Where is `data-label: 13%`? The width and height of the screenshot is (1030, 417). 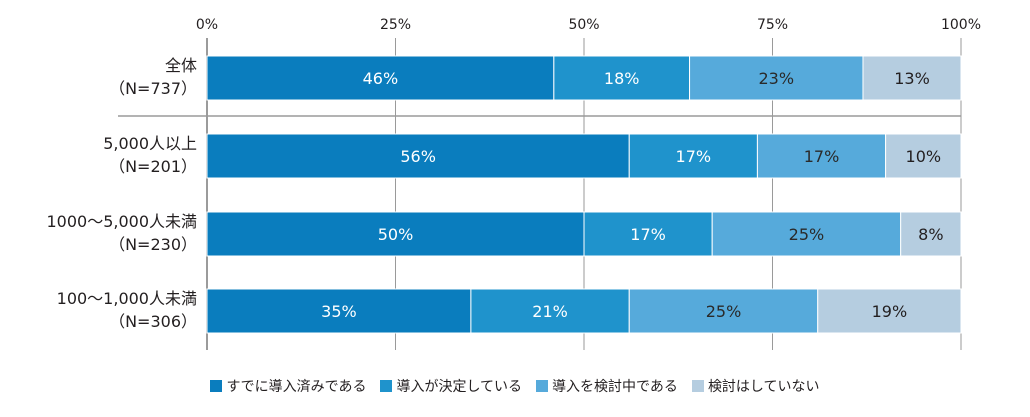 data-label: 13% is located at coordinates (912, 78).